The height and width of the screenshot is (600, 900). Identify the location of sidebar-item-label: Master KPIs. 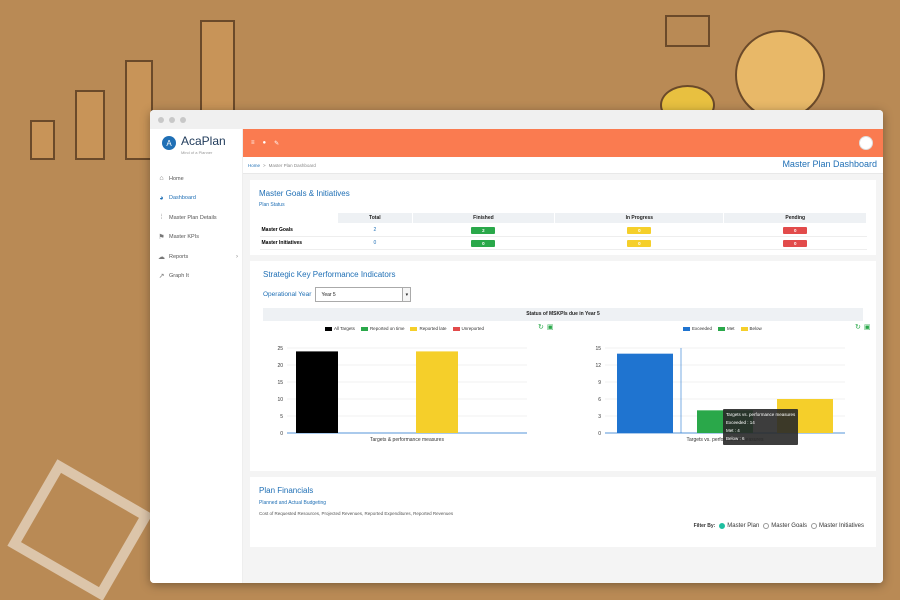
(184, 237).